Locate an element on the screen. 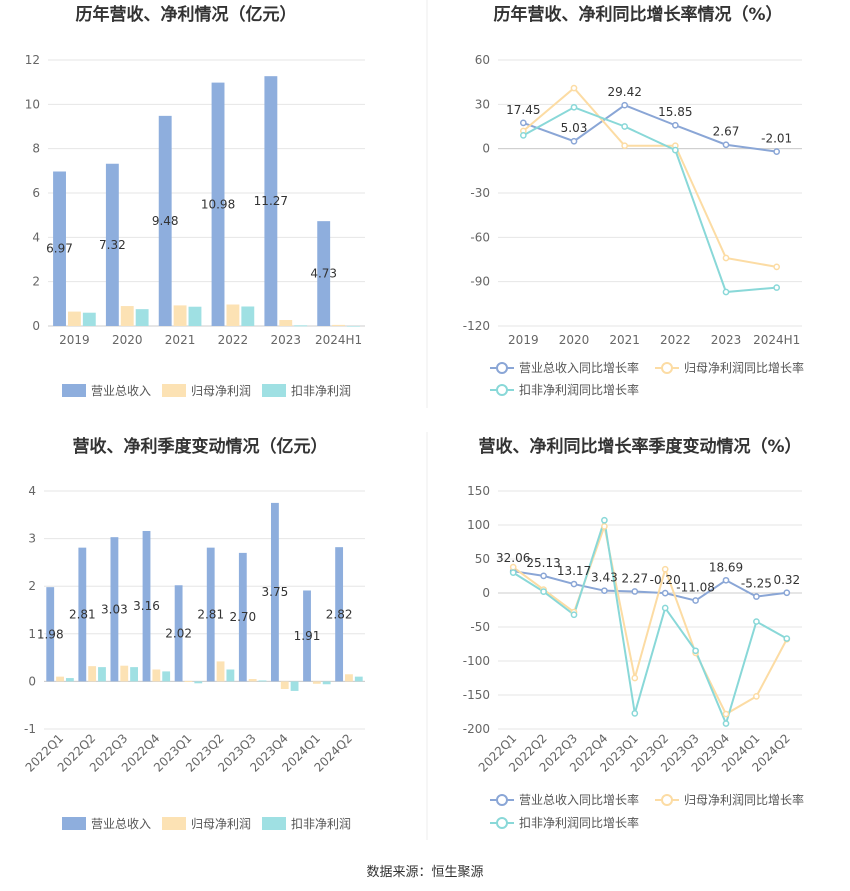  revenue-growth-data-label: 32.06 is located at coordinates (513, 558).